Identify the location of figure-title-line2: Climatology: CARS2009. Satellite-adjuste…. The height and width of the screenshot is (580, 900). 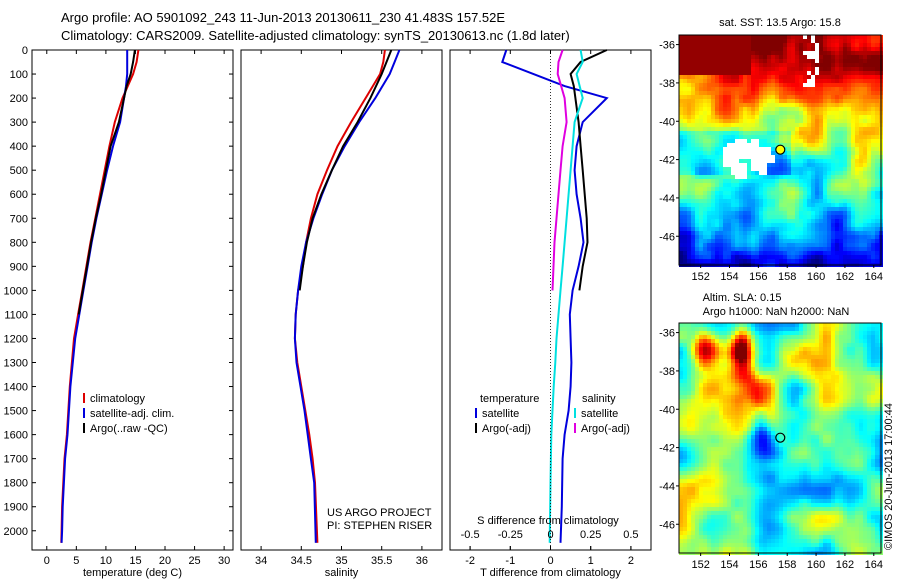
(315, 35).